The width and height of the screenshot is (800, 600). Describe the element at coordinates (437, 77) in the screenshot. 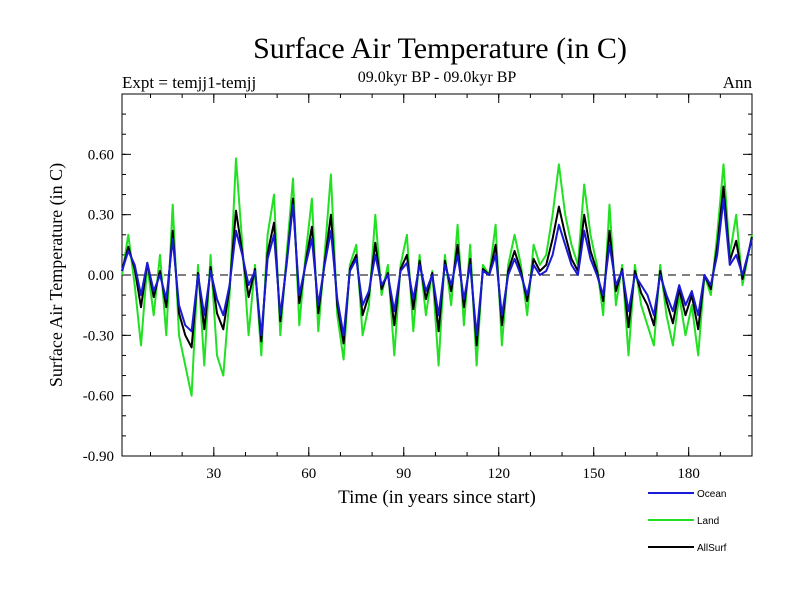

I see `chart-subtitle: 09.0kyr BP - 09.0kyr BP` at that location.